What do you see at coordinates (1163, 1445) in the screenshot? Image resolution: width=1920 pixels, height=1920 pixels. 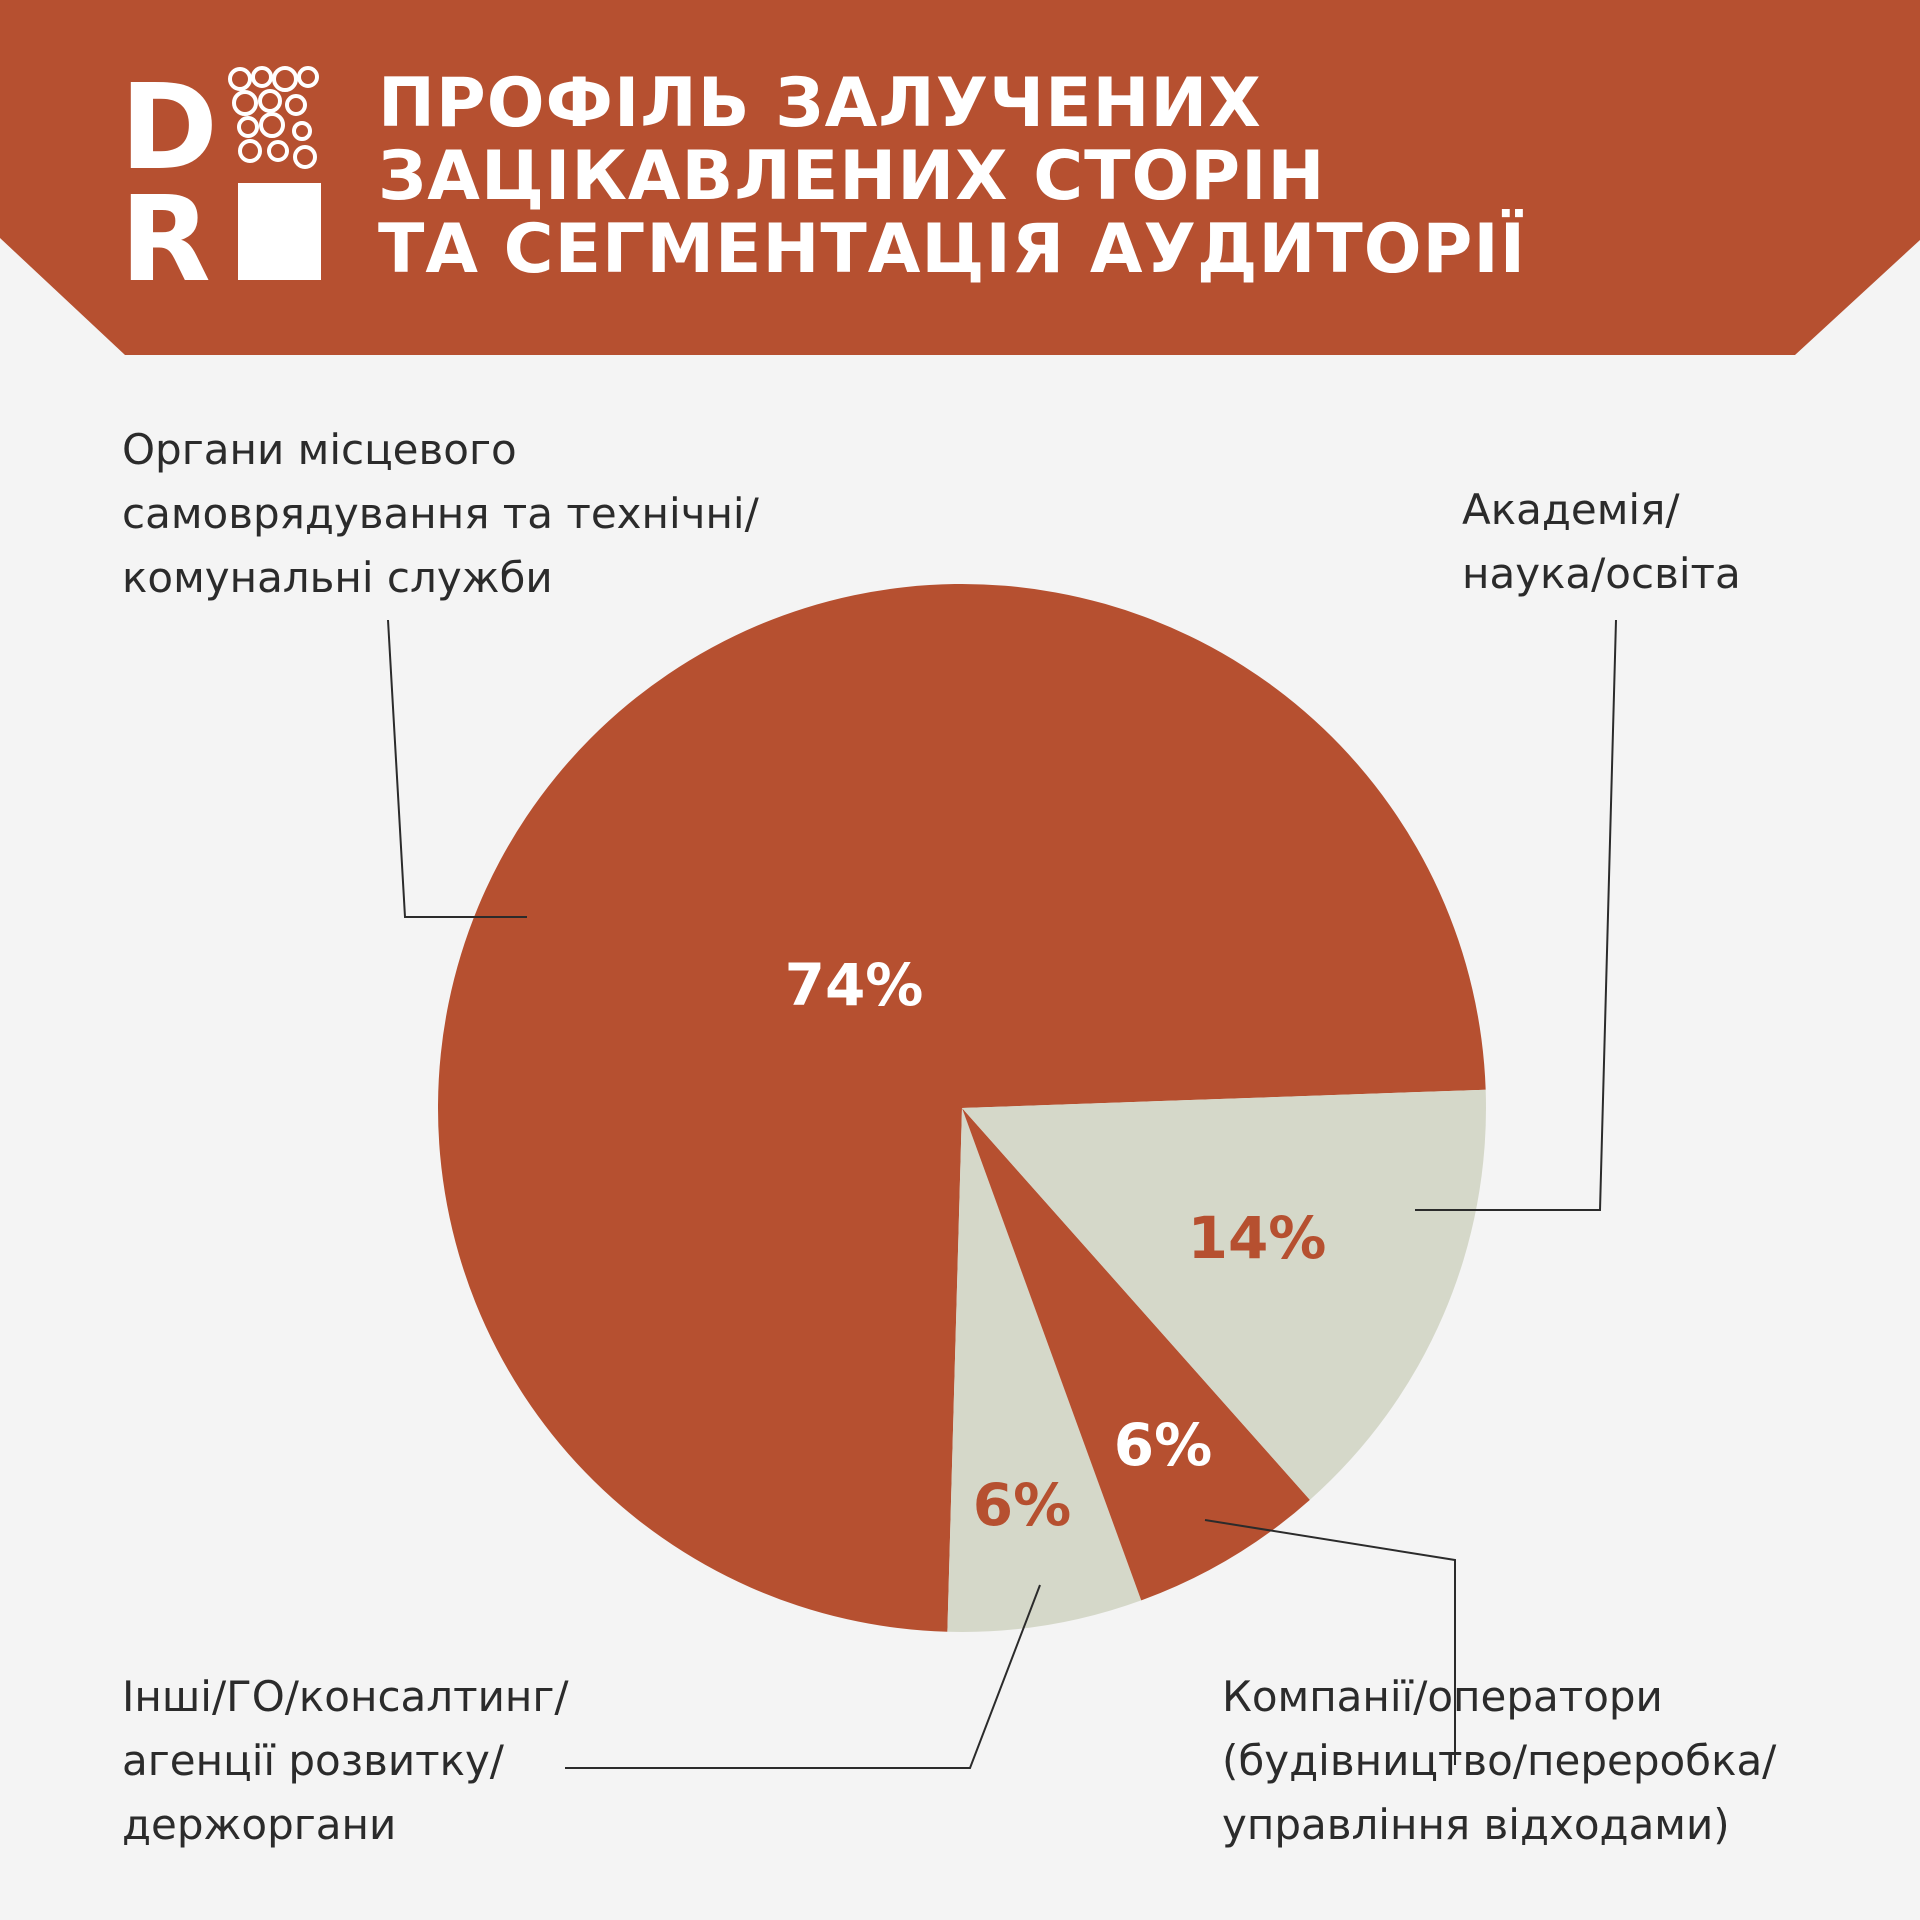 I see `percent-label-companies: 6%` at bounding box center [1163, 1445].